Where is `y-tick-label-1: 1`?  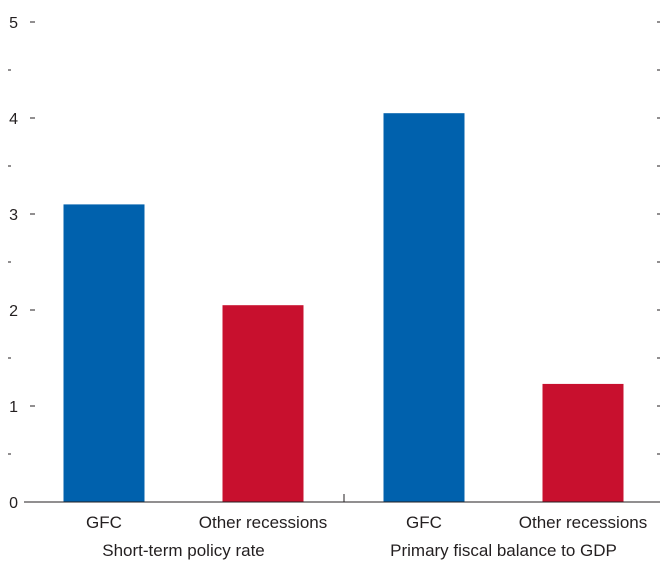 y-tick-label-1: 1 is located at coordinates (13, 407).